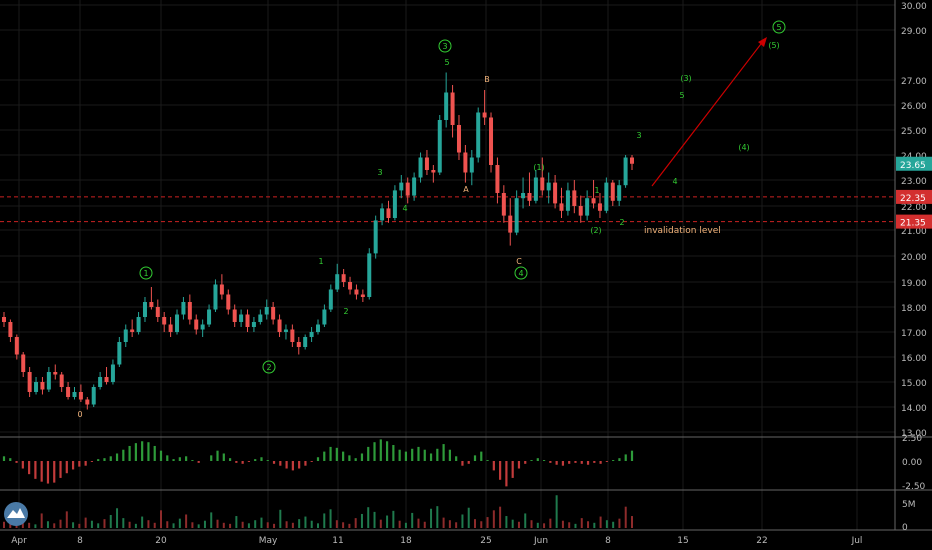 The height and width of the screenshot is (550, 932). What do you see at coordinates (914, 232) in the screenshot?
I see `price-tick: 21.00` at bounding box center [914, 232].